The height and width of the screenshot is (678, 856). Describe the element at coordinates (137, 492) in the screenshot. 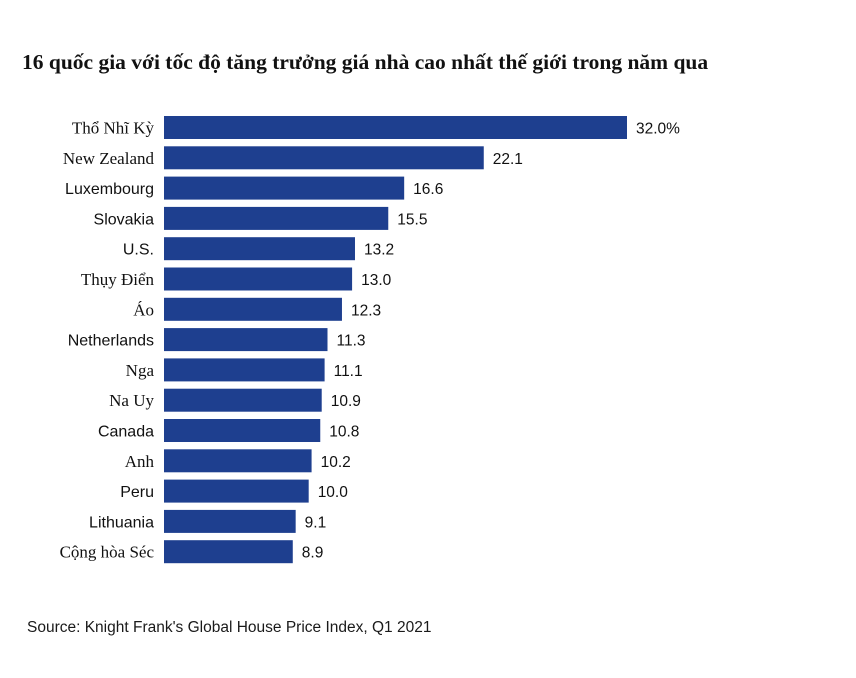

I see `category-label: Peru` at that location.